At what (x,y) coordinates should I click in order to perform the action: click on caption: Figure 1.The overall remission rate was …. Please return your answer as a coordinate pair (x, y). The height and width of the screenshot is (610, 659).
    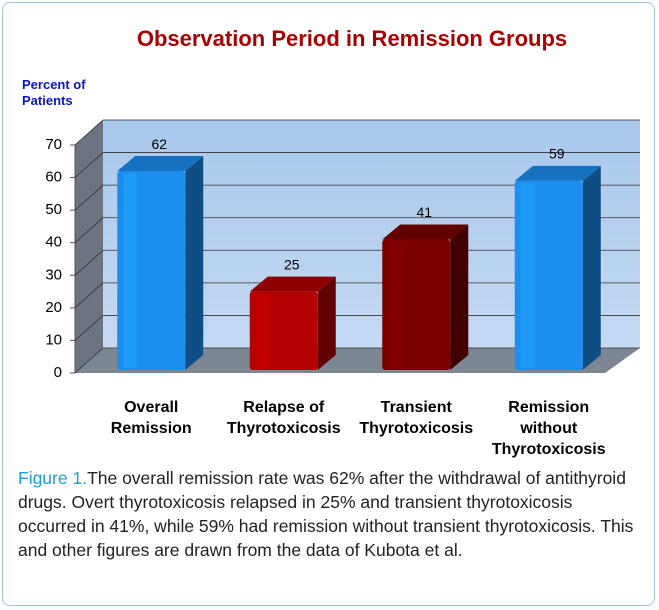
    Looking at the image, I should click on (330, 514).